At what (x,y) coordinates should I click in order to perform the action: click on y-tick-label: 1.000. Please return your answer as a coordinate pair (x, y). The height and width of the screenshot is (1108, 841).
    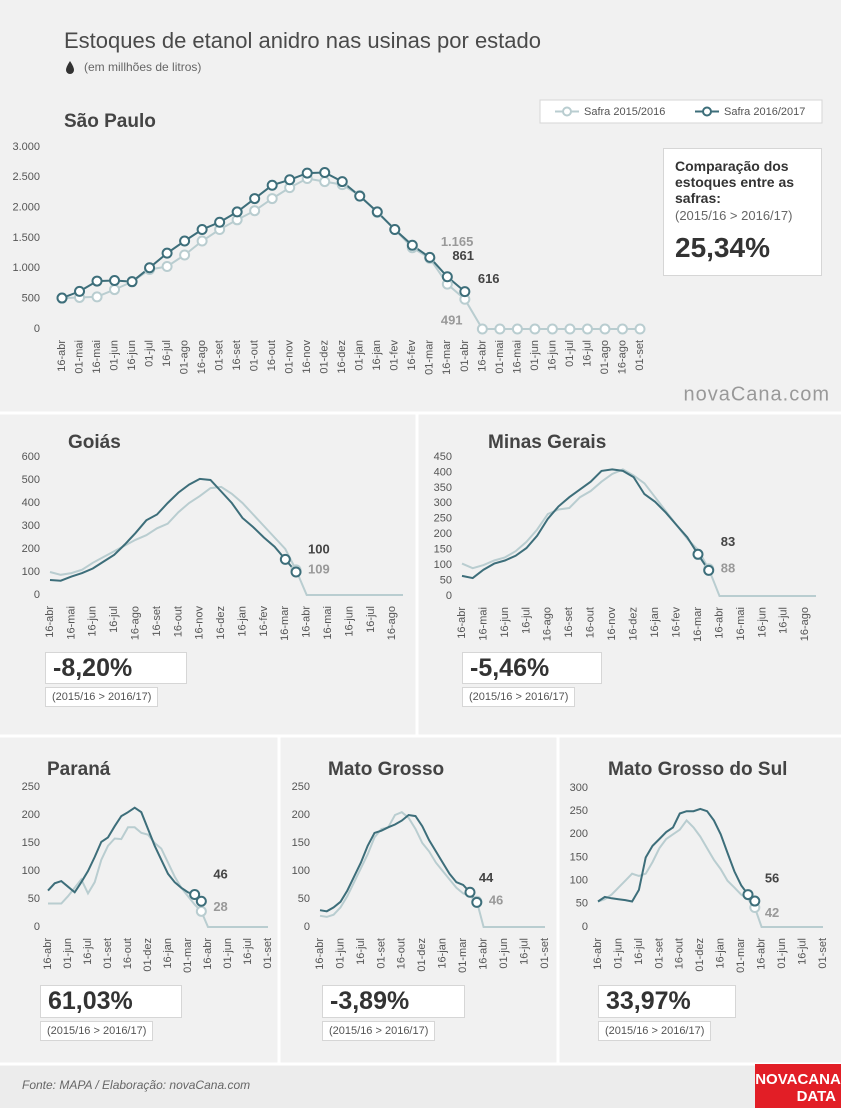
    Looking at the image, I should click on (26, 268).